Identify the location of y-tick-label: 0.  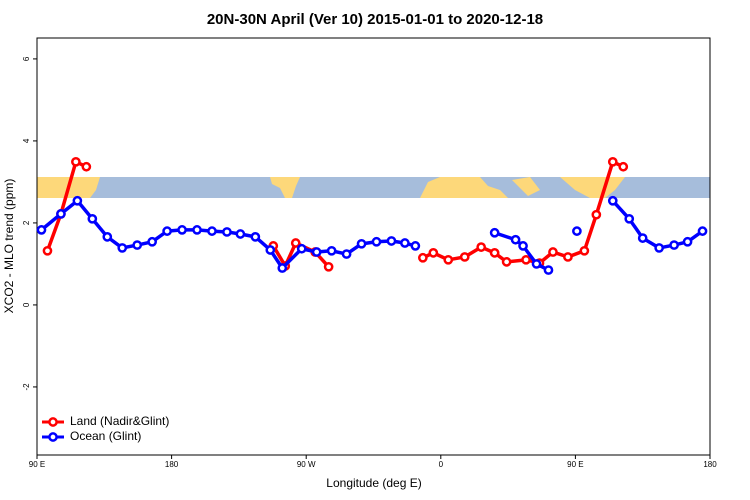
(26, 304).